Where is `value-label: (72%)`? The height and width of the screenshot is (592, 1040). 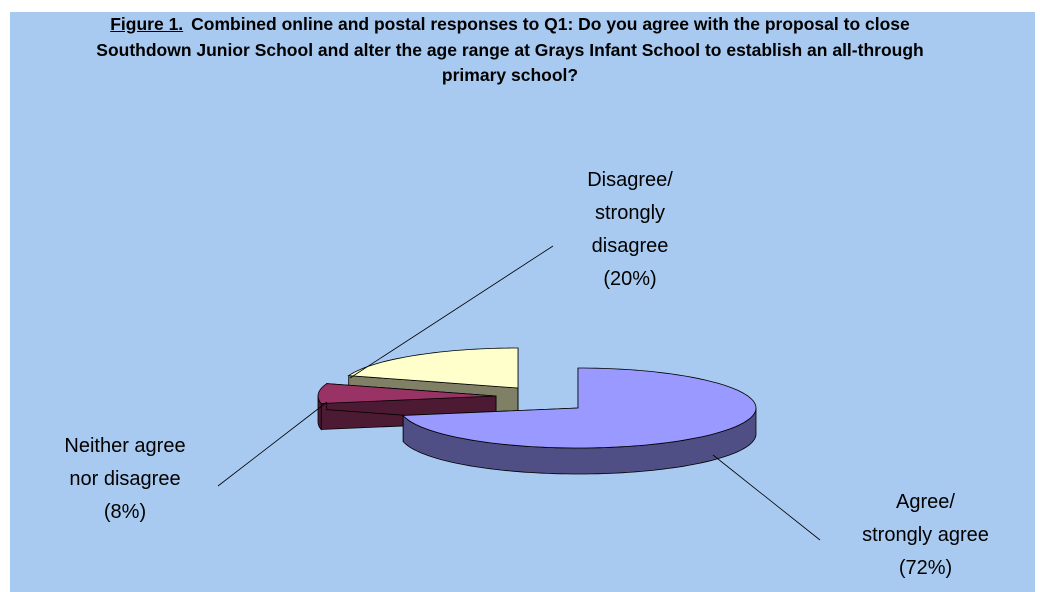 value-label: (72%) is located at coordinates (925, 568).